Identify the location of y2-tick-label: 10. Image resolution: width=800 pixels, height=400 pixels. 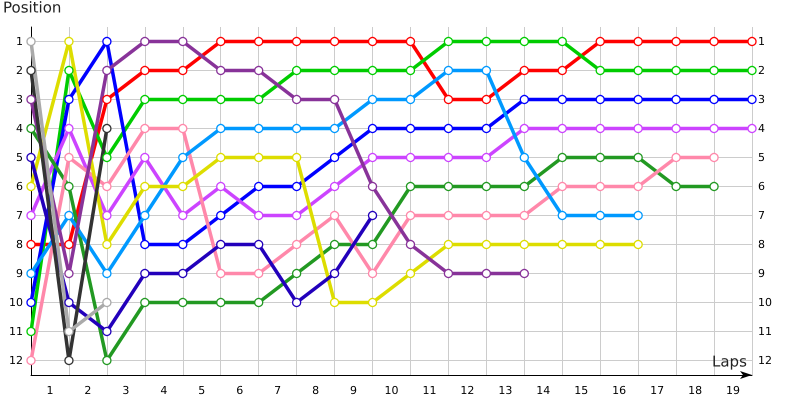
(765, 302).